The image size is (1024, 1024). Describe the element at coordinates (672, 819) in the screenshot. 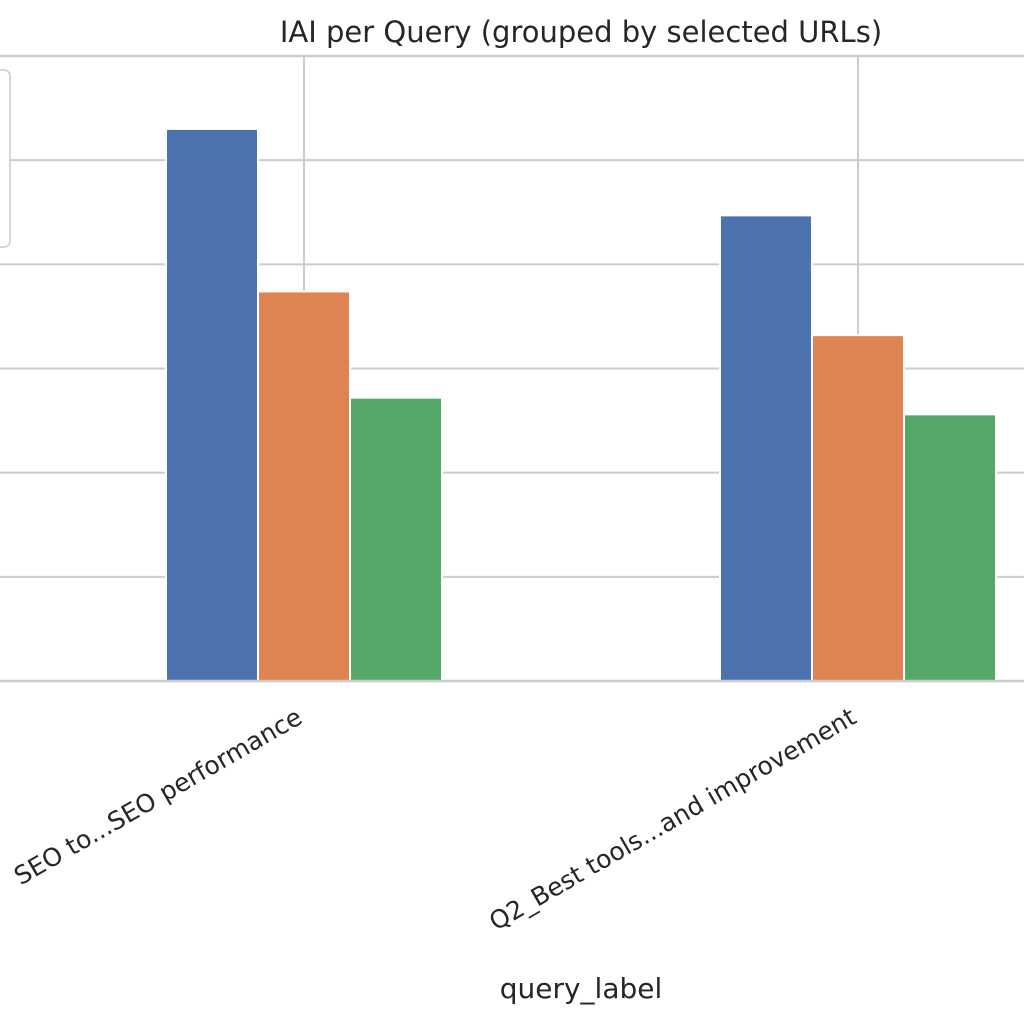

I see `x-tick-label: Q2_Best tools...and improvement` at that location.